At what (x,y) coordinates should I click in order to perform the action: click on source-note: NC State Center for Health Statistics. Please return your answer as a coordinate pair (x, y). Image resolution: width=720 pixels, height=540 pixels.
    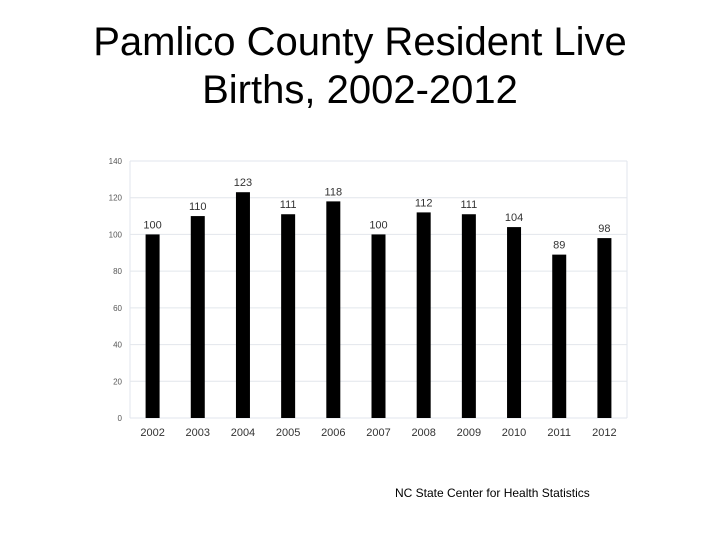
    Looking at the image, I should click on (492, 493).